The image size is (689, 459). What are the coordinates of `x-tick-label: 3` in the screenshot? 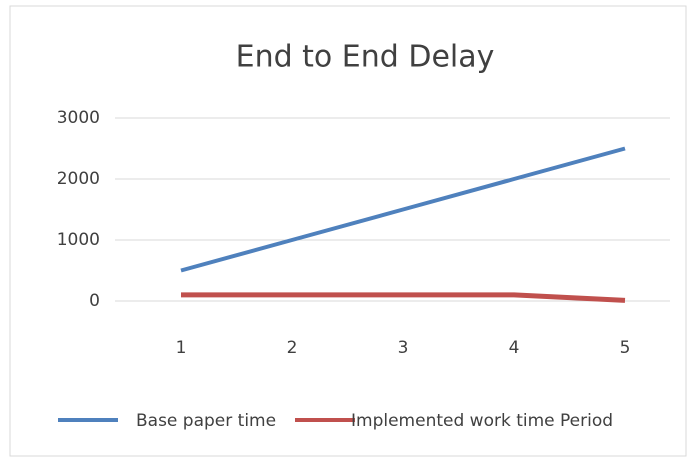 It's located at (403, 348).